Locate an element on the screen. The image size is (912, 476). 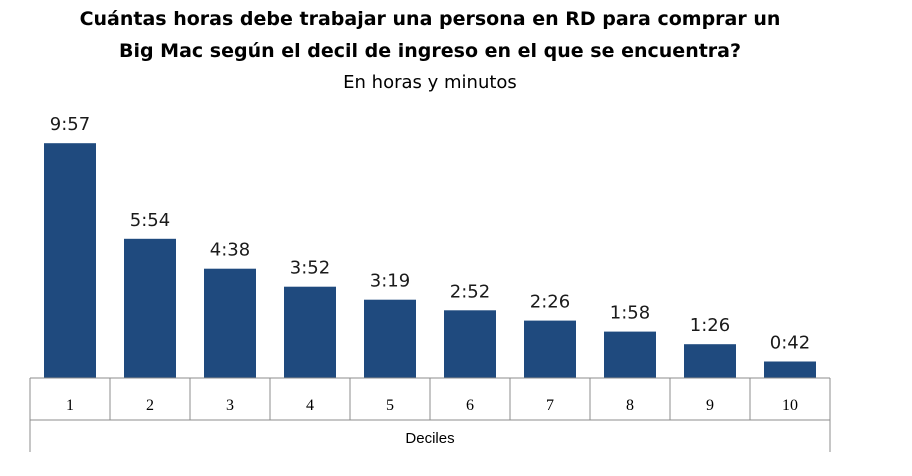
value-label-decile-9: 1:26 is located at coordinates (710, 325).